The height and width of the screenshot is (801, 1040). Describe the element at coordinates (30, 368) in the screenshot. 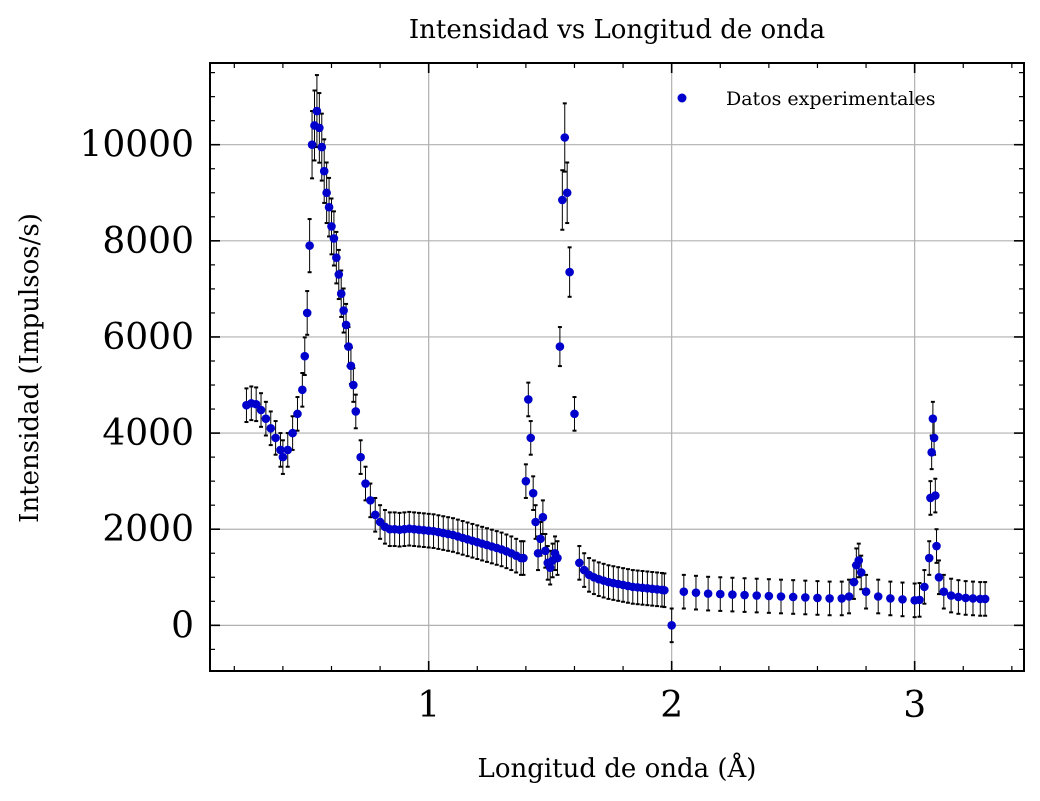

I see `y-axis-label: Intensidad (Impulsos/s)` at that location.